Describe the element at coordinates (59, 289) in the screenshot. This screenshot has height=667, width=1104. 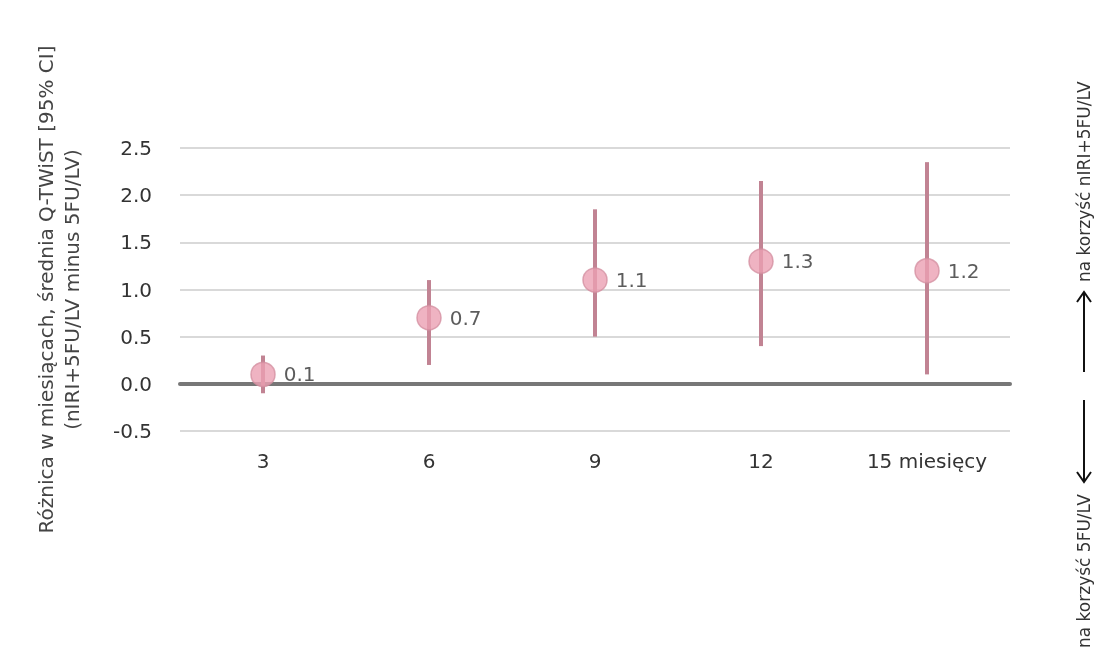
I see `y-axis-title: Różnica w miesiącach, średnia Q-TWiST [95% CI] (nIRI+5FU/LV minus 5FU/LV)` at that location.